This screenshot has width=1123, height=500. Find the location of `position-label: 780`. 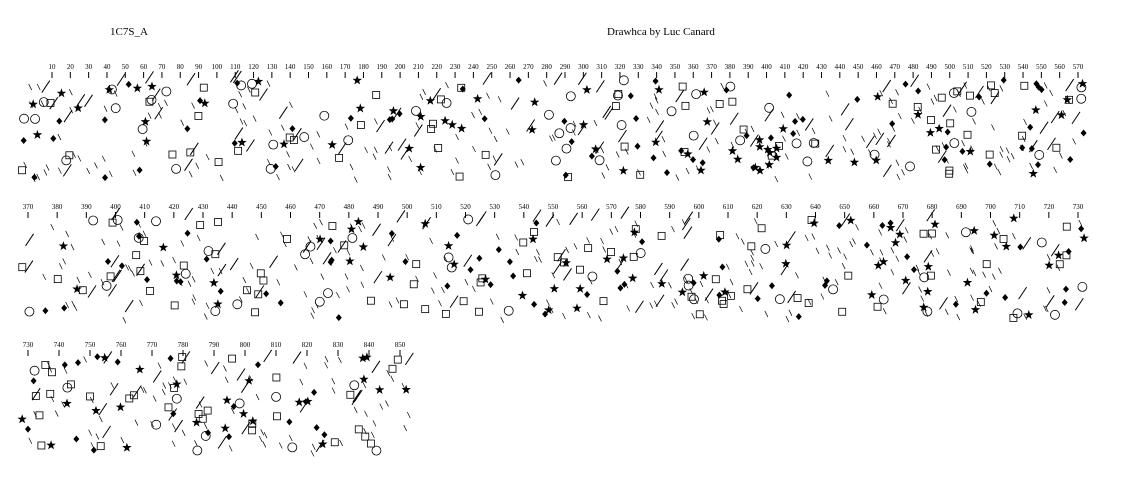

position-label: 780 is located at coordinates (183, 345).